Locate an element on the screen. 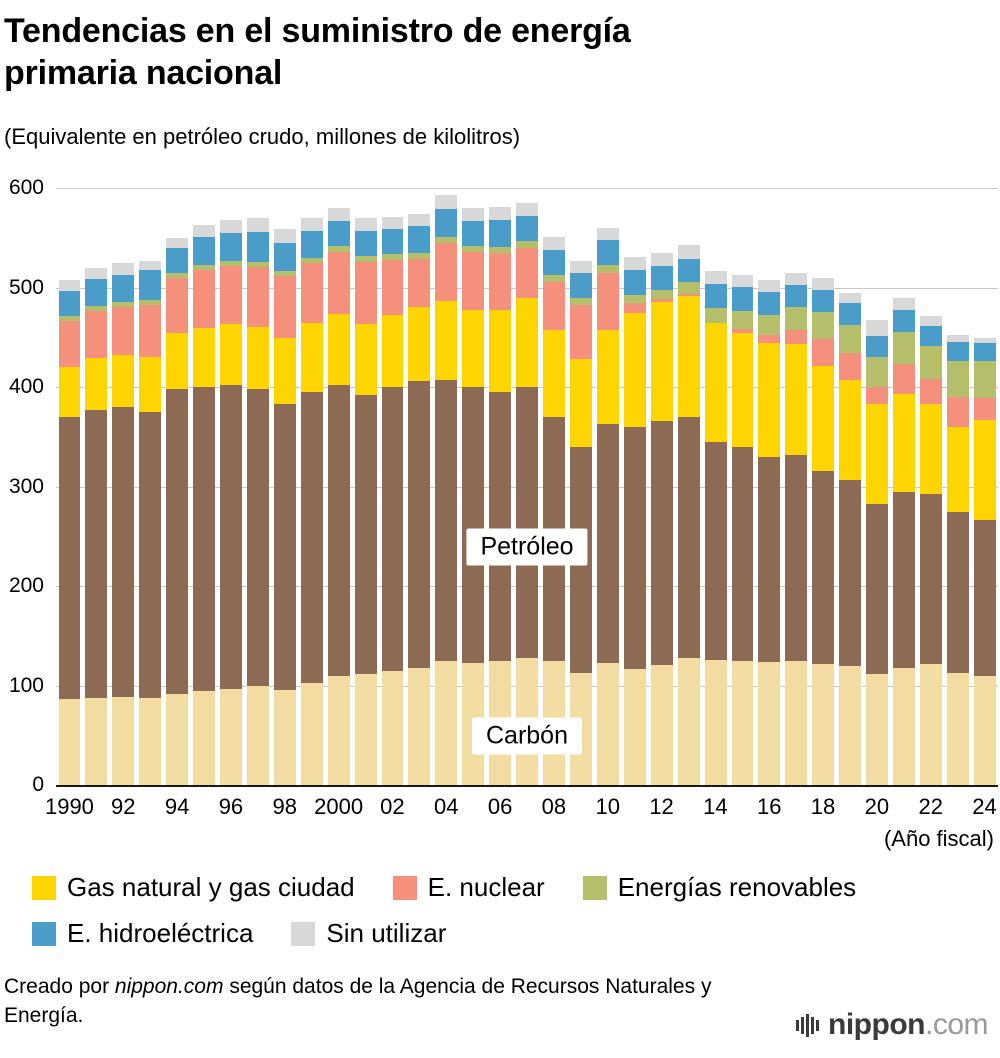 The image size is (1000, 1058). bar-2019-segment-carbon is located at coordinates (850, 725).